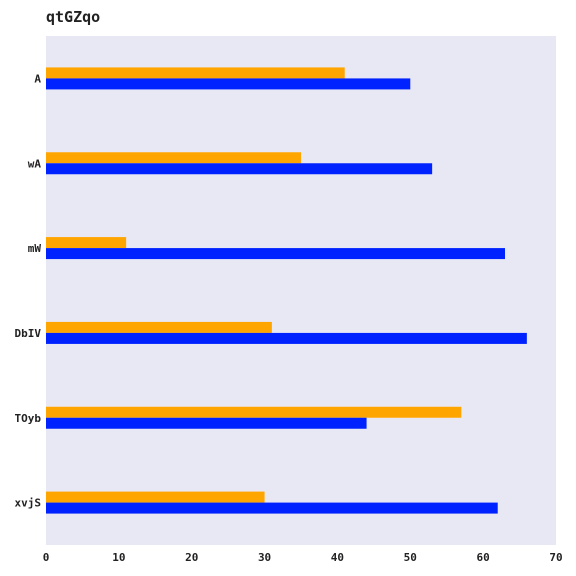 The height and width of the screenshot is (576, 576). Describe the element at coordinates (35, 163) in the screenshot. I see `y-tick-label-wA: wA` at that location.